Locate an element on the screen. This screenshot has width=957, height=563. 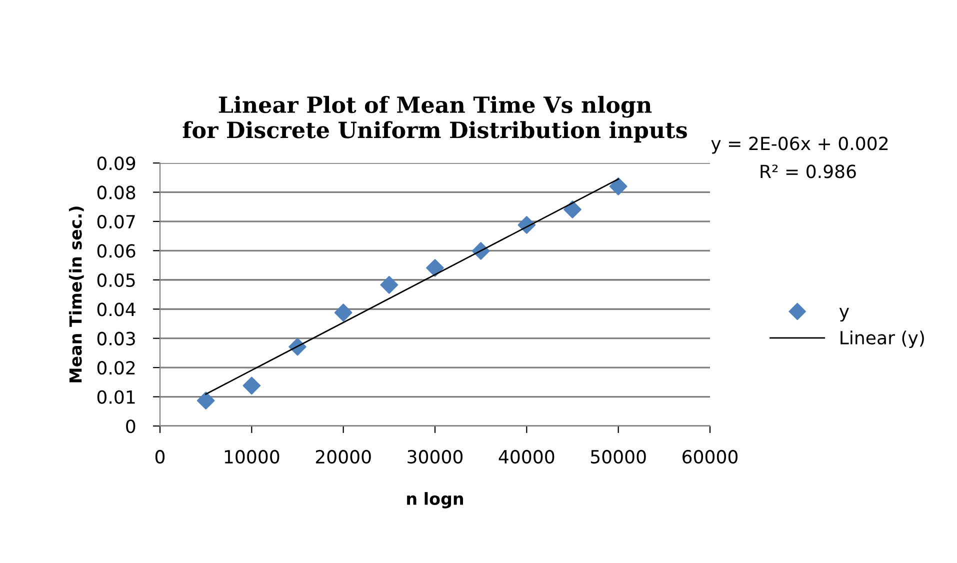
x-tick-label: 60000 is located at coordinates (710, 457).